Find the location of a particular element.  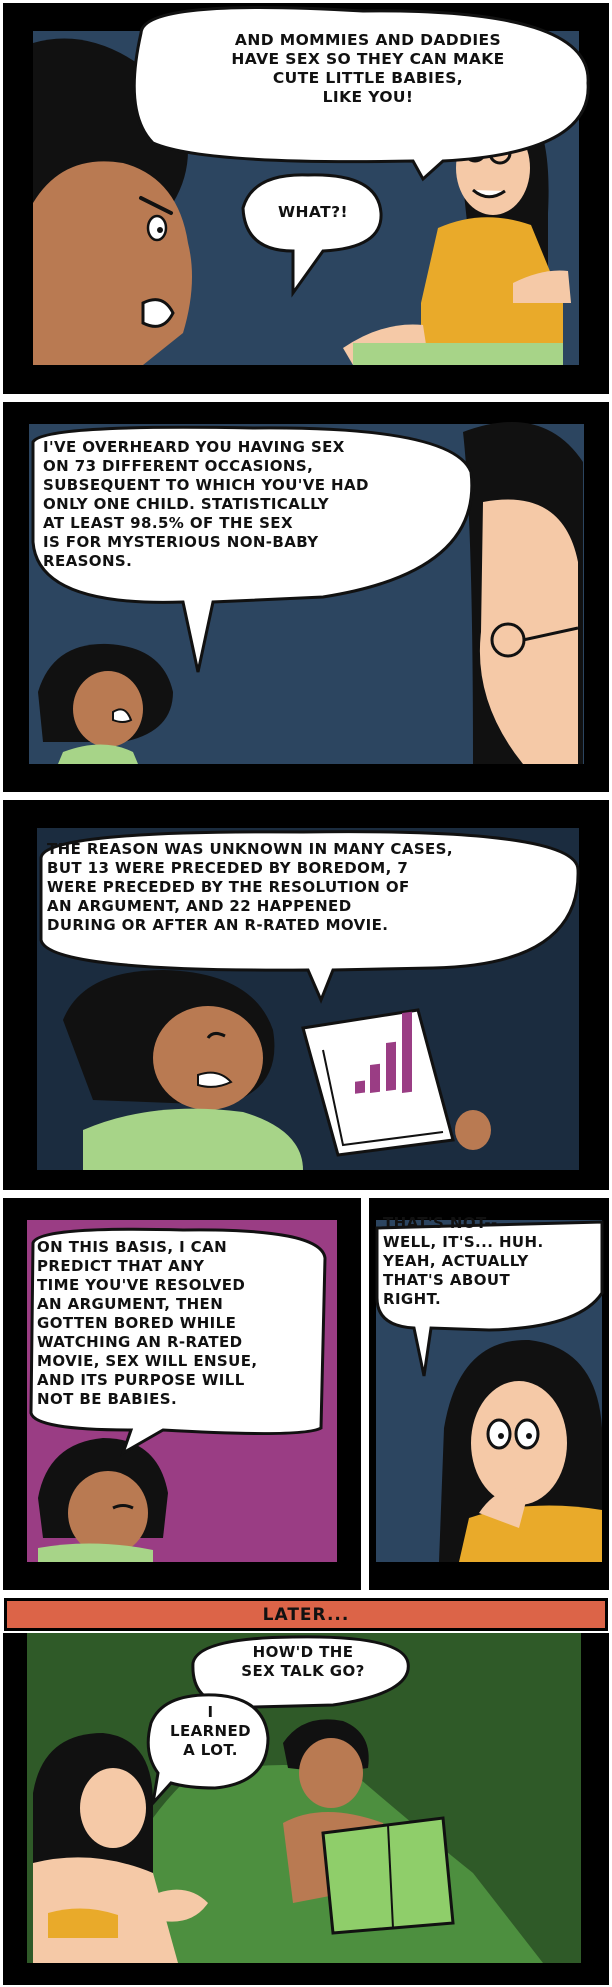

panel-4-art is located at coordinates (182, 1391).